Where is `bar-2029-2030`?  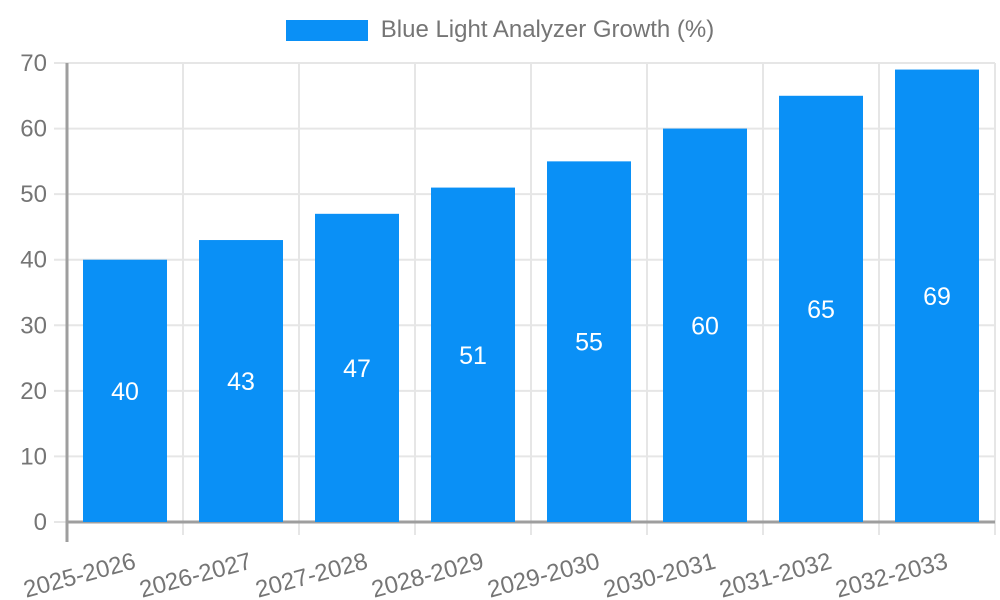 bar-2029-2030 is located at coordinates (589, 341).